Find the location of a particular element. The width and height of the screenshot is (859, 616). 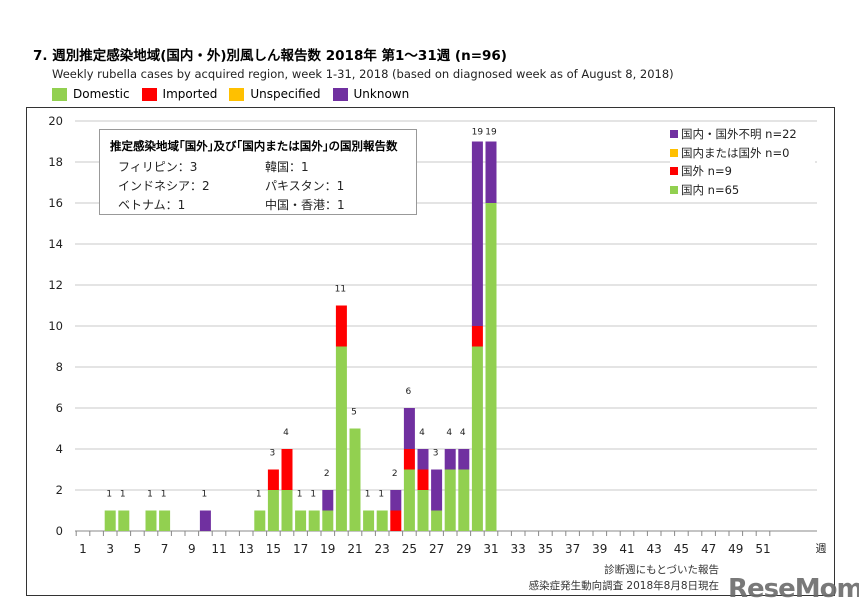

y-tick-label: 16 is located at coordinates (55, 203).